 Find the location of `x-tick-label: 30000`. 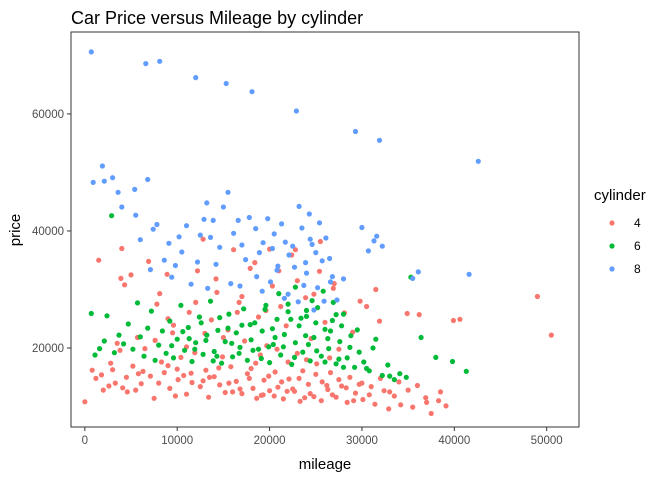

x-tick-label: 30000 is located at coordinates (362, 441).